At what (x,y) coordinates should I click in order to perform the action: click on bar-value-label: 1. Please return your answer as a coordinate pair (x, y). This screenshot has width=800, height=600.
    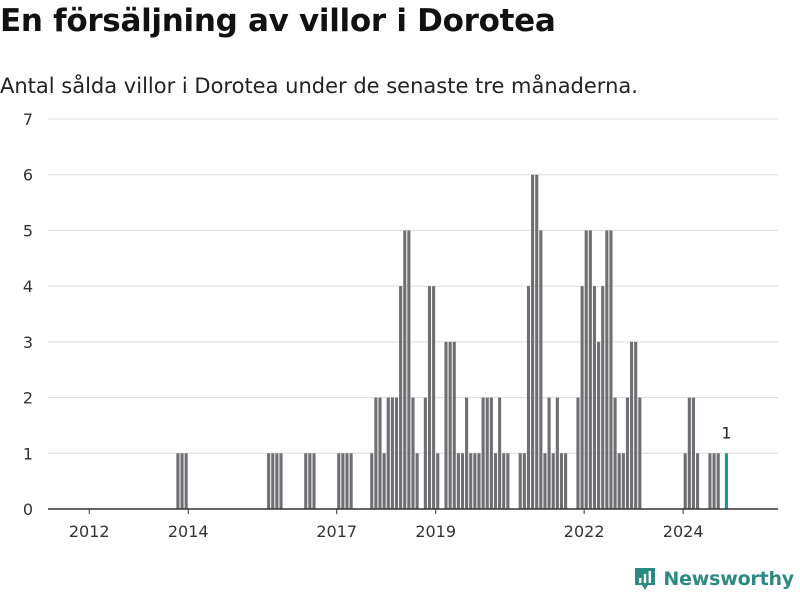
    Looking at the image, I should click on (726, 432).